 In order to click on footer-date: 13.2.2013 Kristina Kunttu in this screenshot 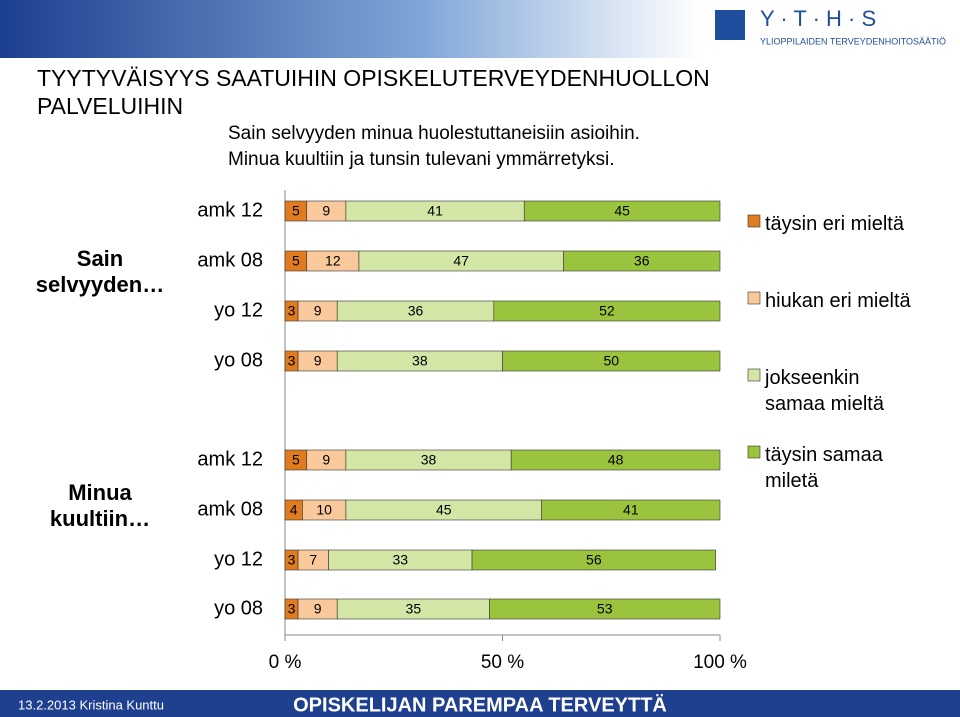, I will do `click(91, 704)`.